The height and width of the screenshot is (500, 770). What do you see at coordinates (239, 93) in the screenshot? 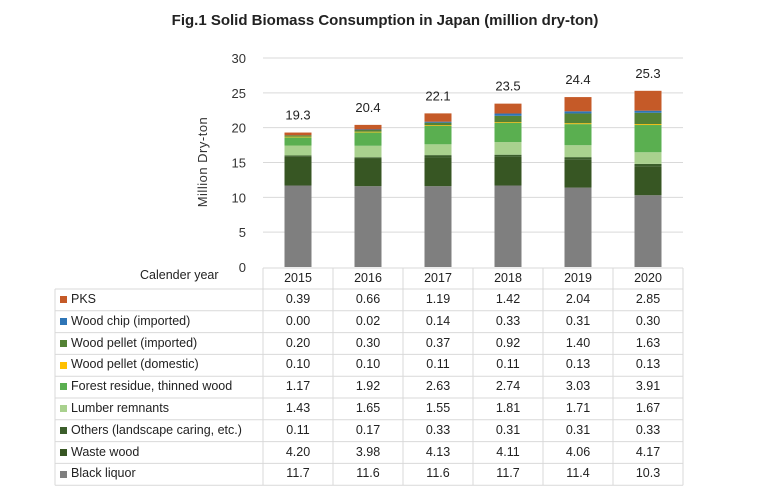
I see `y-tick-label: 25` at bounding box center [239, 93].